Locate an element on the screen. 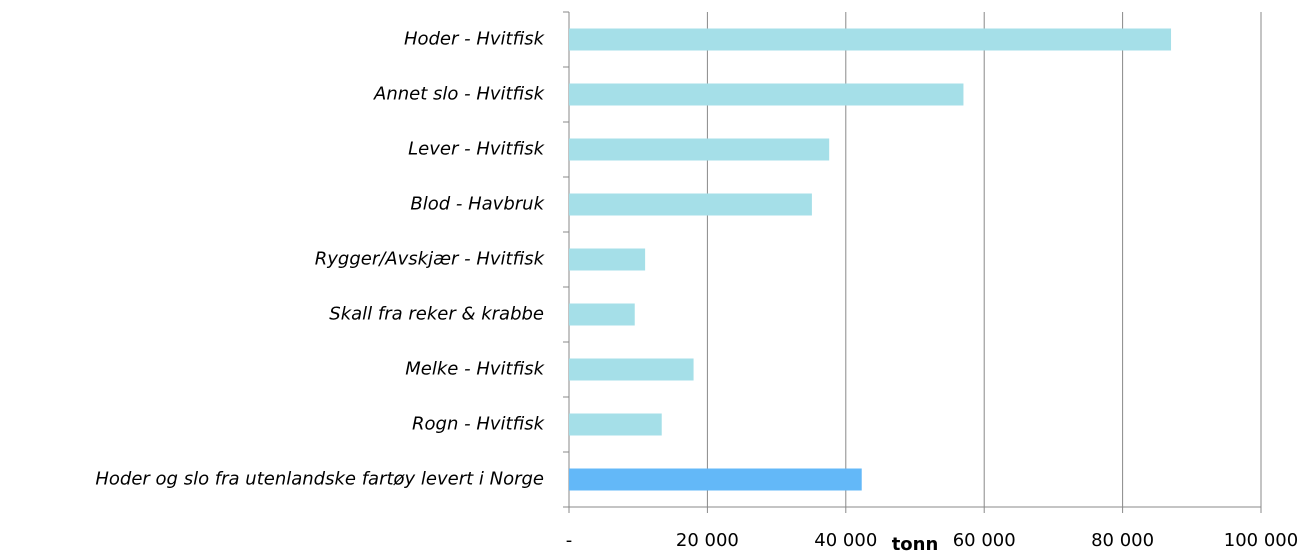 This screenshot has width=1308, height=553. x-tick-label: 40 000 is located at coordinates (845, 540).